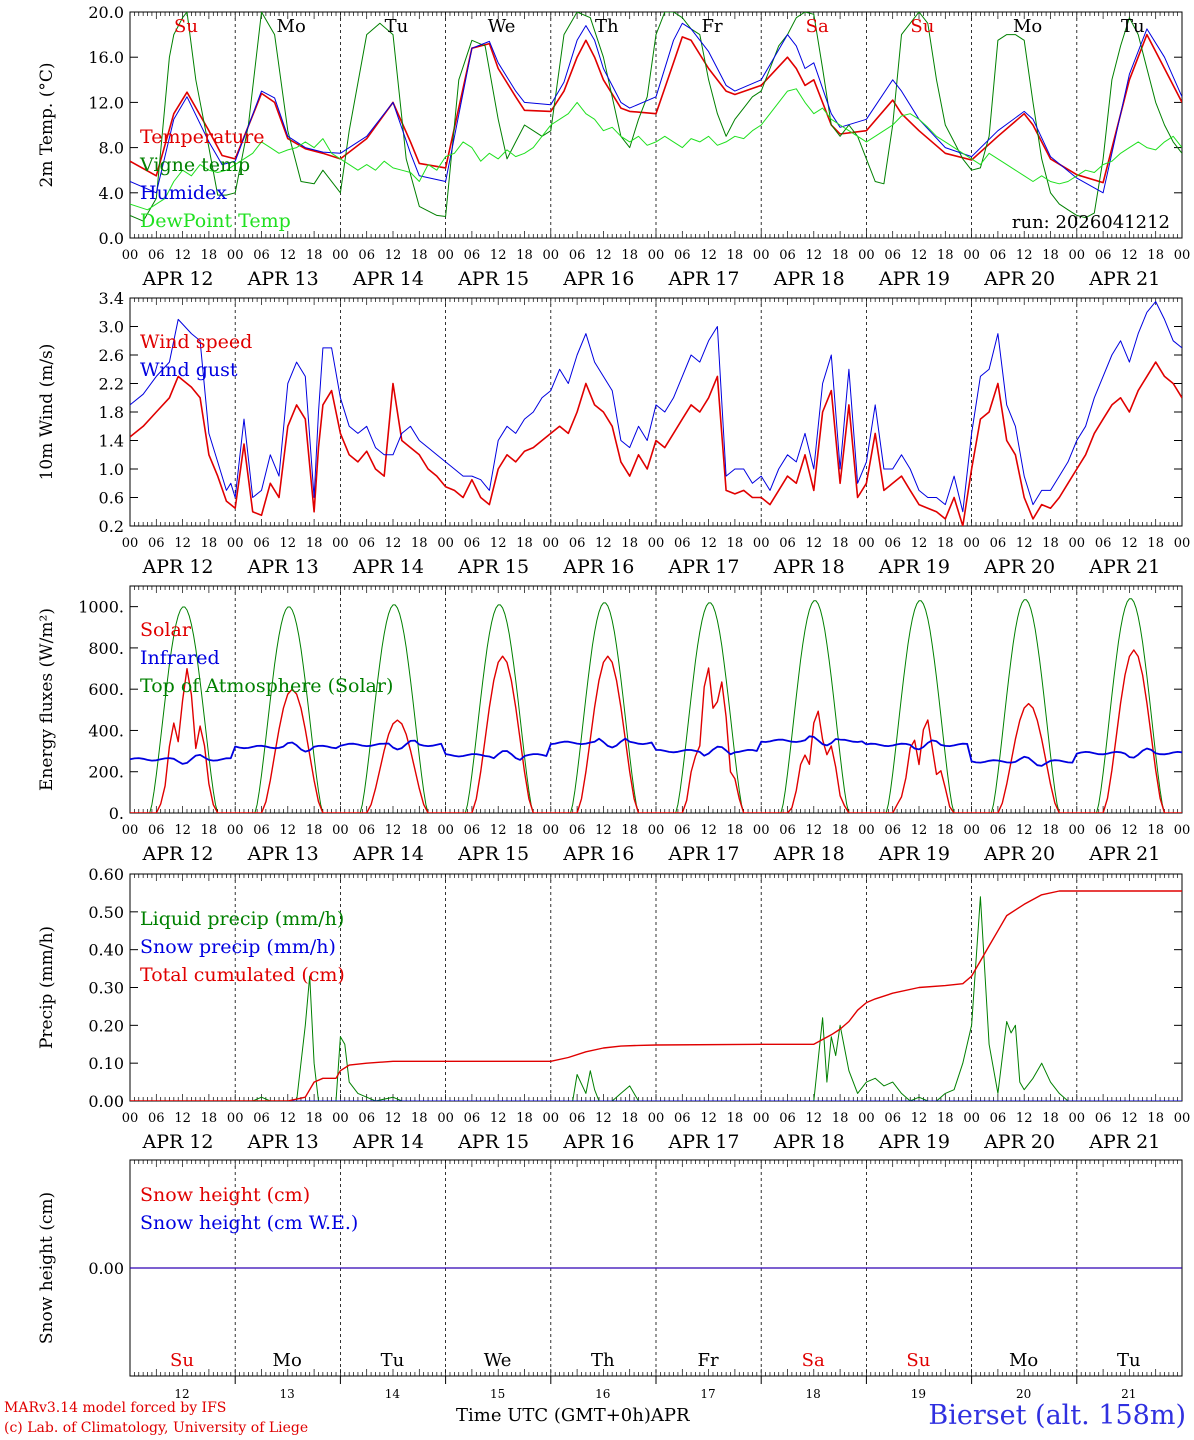 This screenshot has height=1440, width=1194. Describe the element at coordinates (106, 874) in the screenshot. I see `y-tick-label: 0.60` at that location.